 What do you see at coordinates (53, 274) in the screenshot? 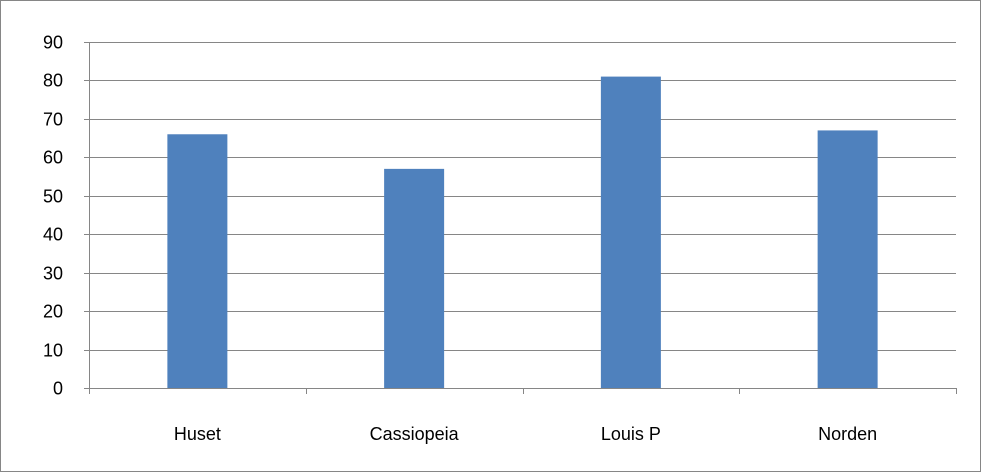
I see `y-tick-label: 30` at bounding box center [53, 274].